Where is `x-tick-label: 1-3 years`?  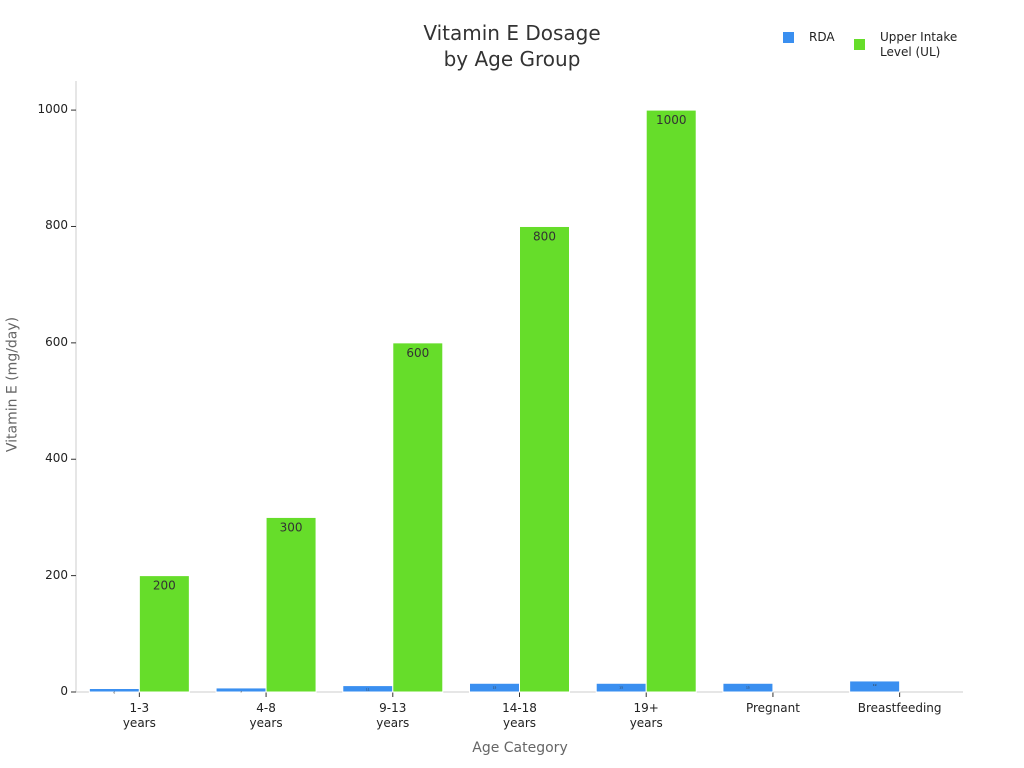 x-tick-label: 1-3 years is located at coordinates (139, 715).